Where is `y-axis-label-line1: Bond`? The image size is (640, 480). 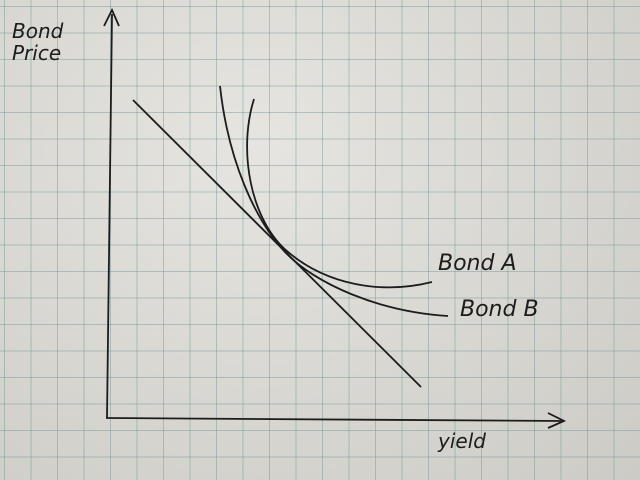
y-axis-label-line1: Bond is located at coordinates (38, 31).